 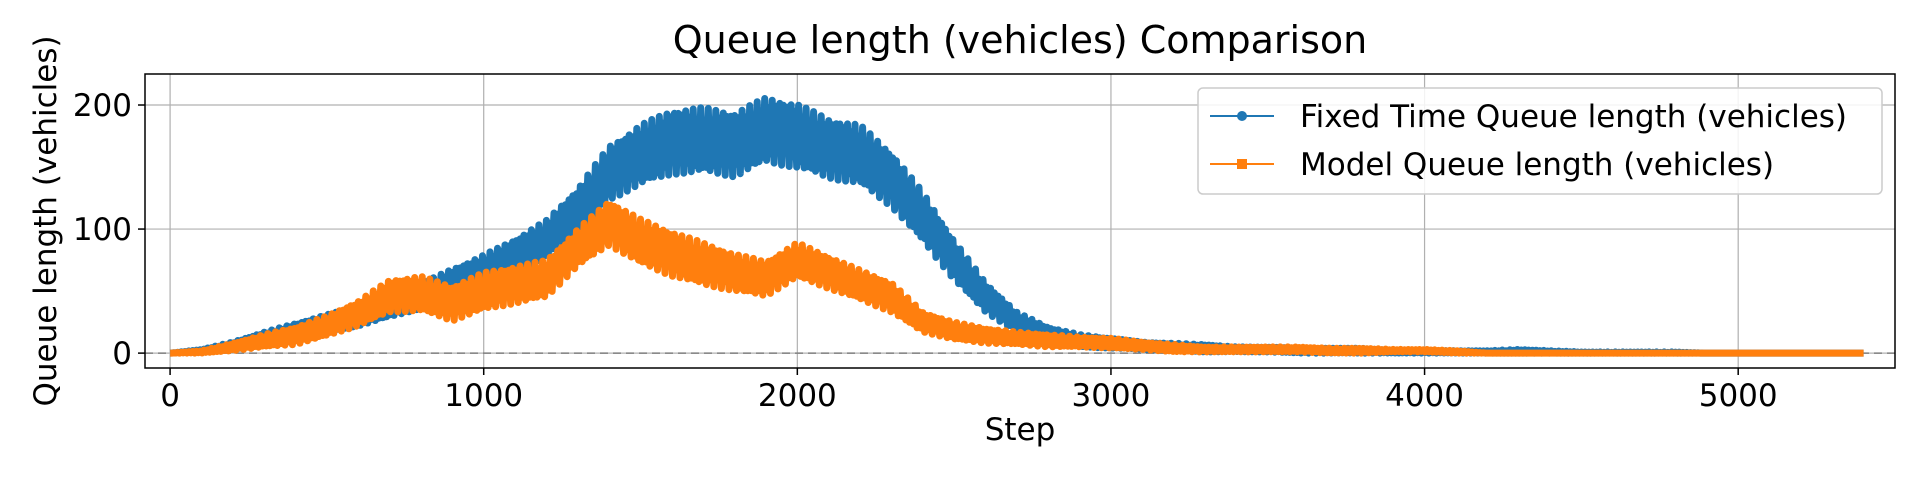 I want to click on legend-label-fixed-time: Fixed Time Queue length (vehicles), so click(x=1573, y=117).